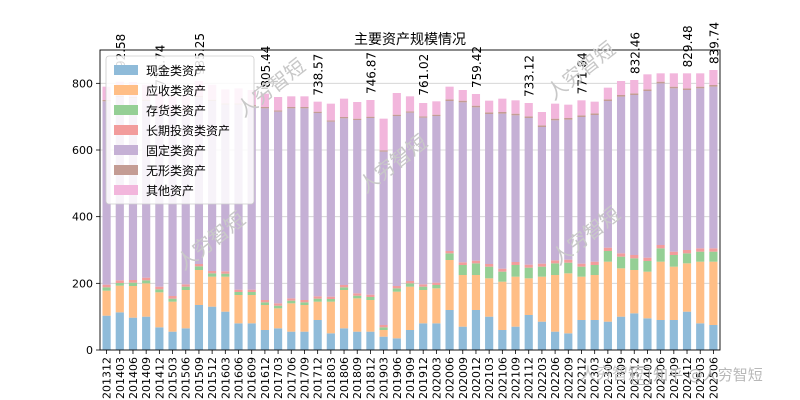  What do you see at coordinates (568, 378) in the screenshot?
I see `x-tick-label-202209: 202209` at bounding box center [568, 378].